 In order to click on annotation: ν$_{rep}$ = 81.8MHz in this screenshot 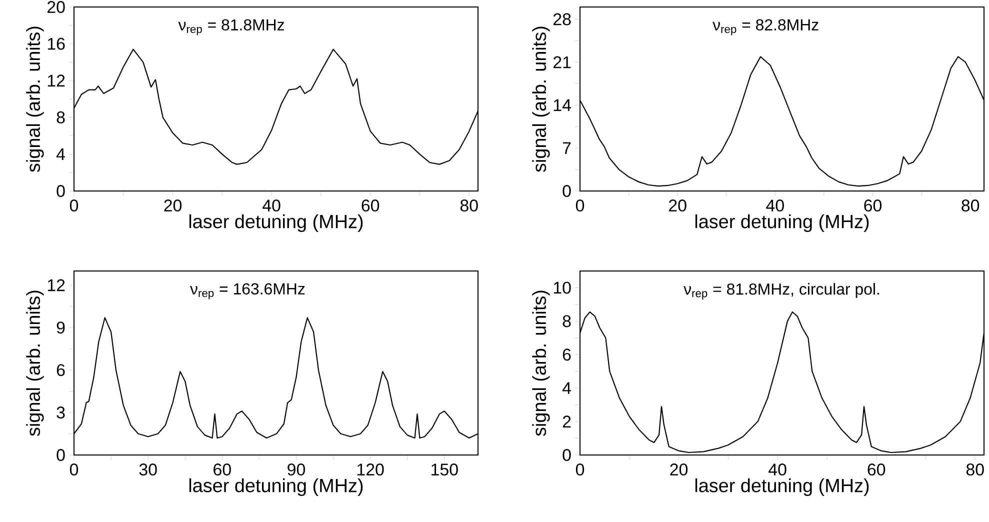, I will do `click(231, 27)`.